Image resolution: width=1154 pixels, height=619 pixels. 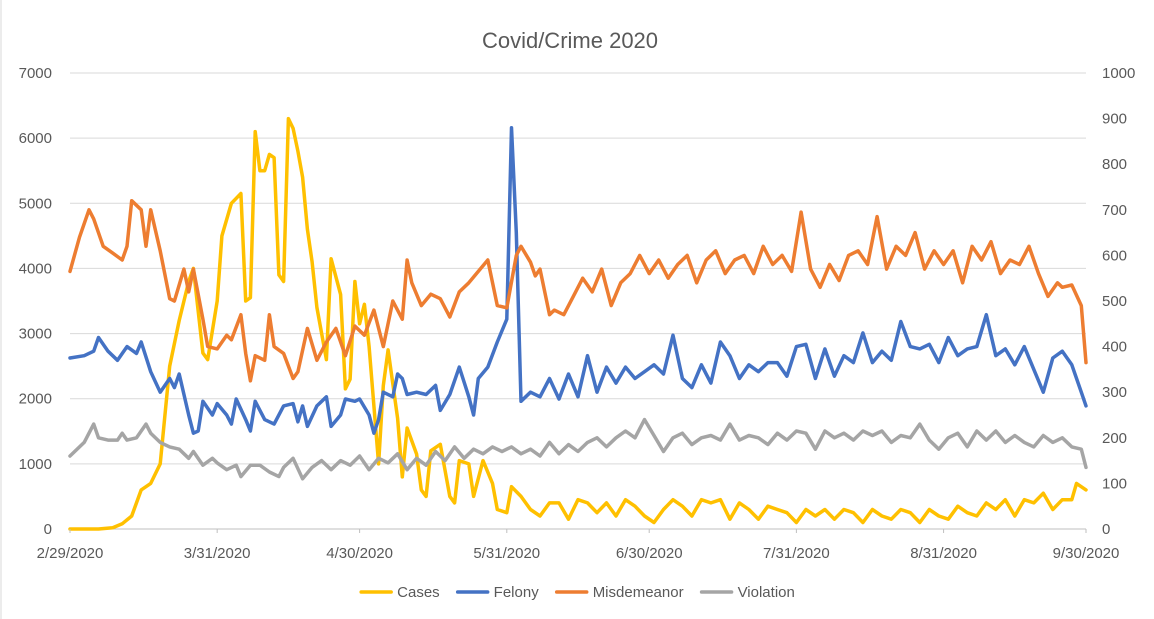 I want to click on legend-label-violation: Violation, so click(x=766, y=592).